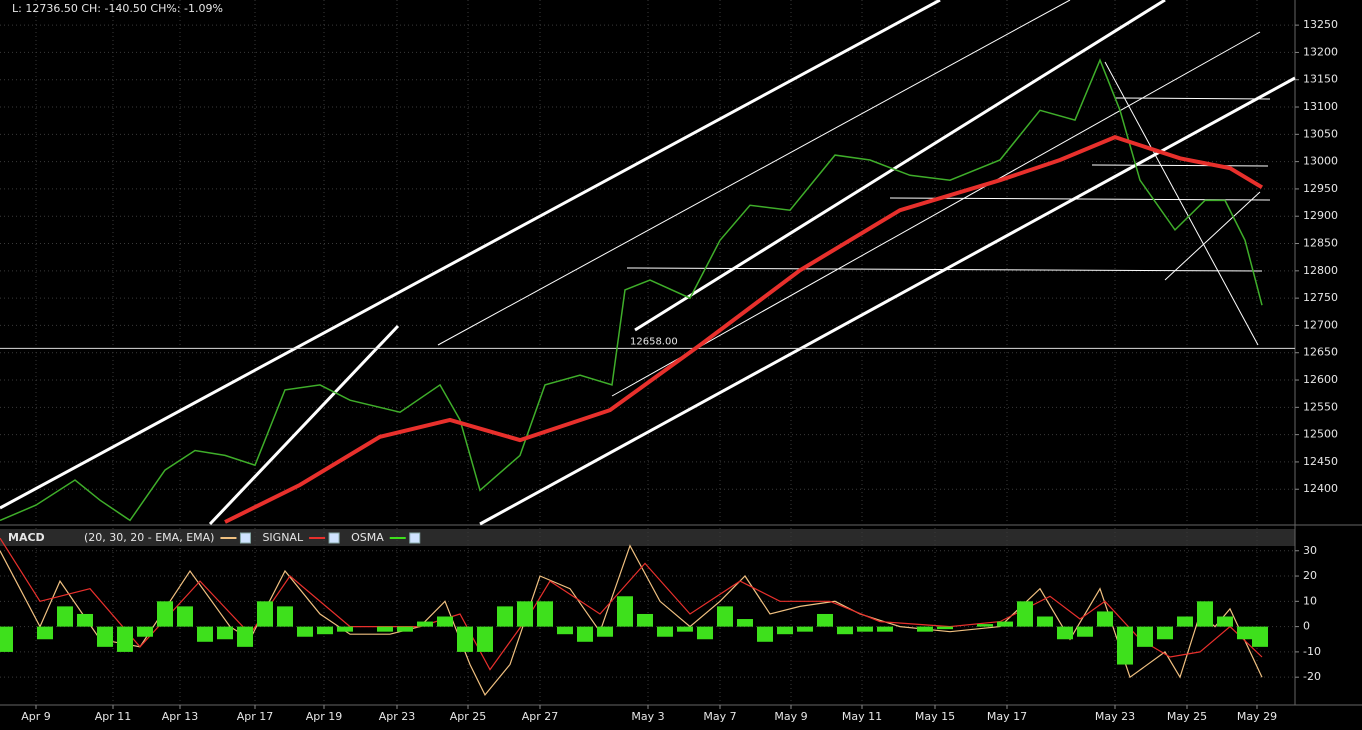  Describe the element at coordinates (540, 716) in the screenshot. I see `x-tick-label: Apr 27` at that location.